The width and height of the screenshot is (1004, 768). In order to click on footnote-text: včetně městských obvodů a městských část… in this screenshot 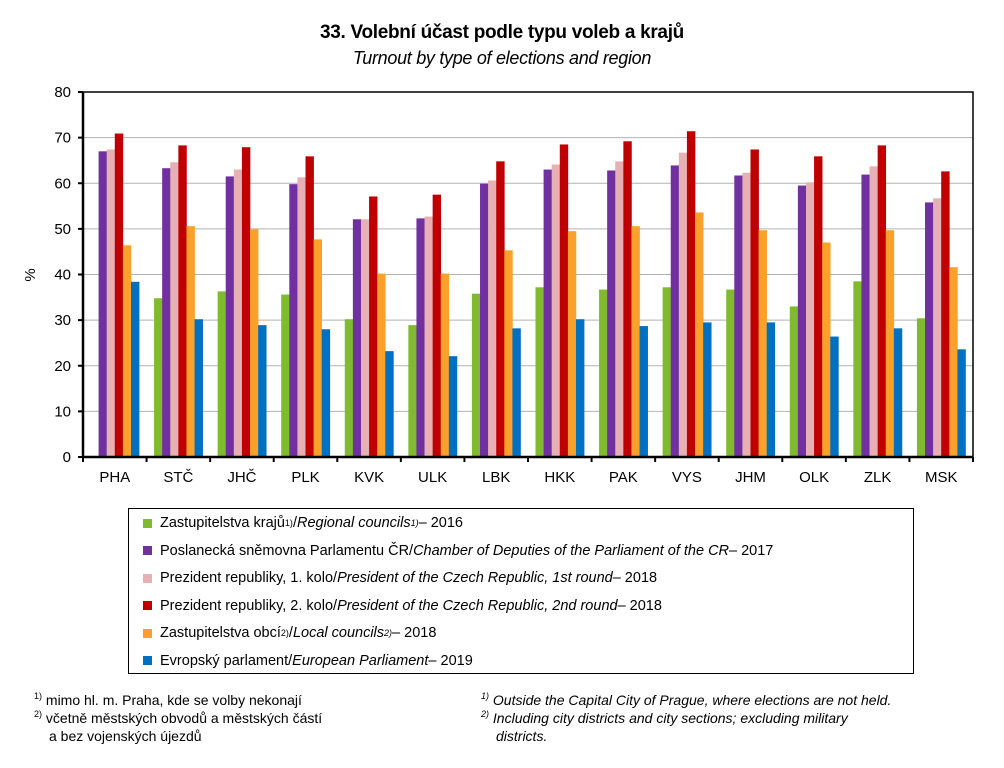, I will do `click(184, 718)`.